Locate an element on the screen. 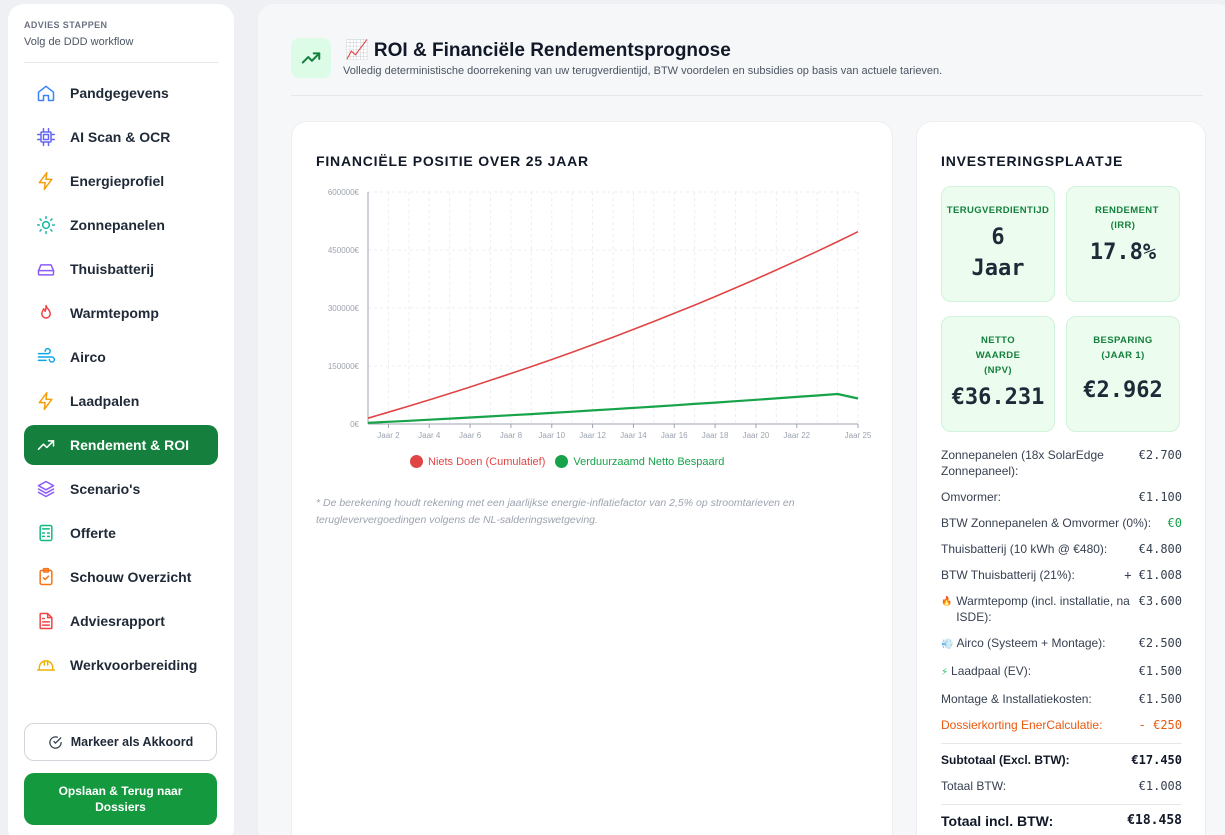  cpu-icon is located at coordinates (46, 137).